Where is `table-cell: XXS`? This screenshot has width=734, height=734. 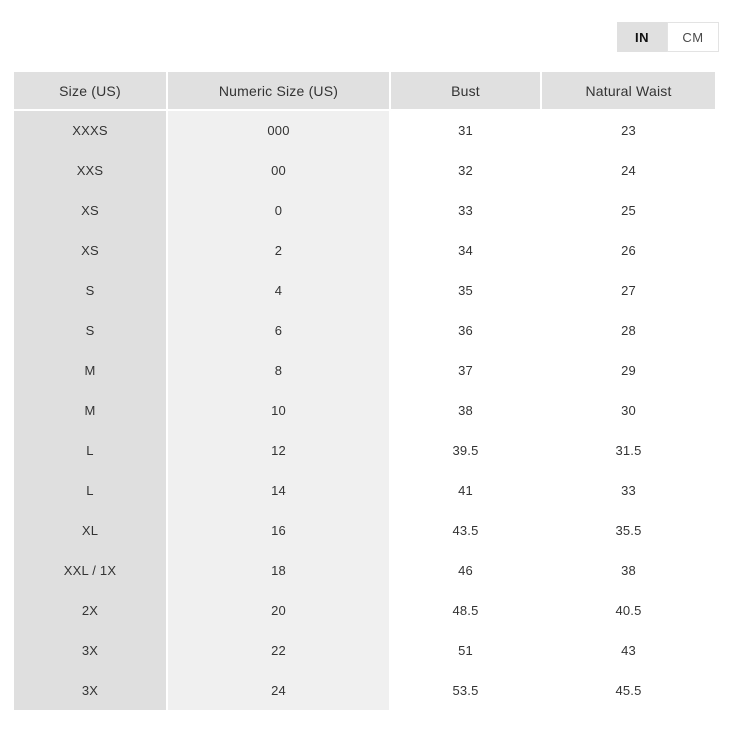
table-cell: XXS is located at coordinates (91, 170).